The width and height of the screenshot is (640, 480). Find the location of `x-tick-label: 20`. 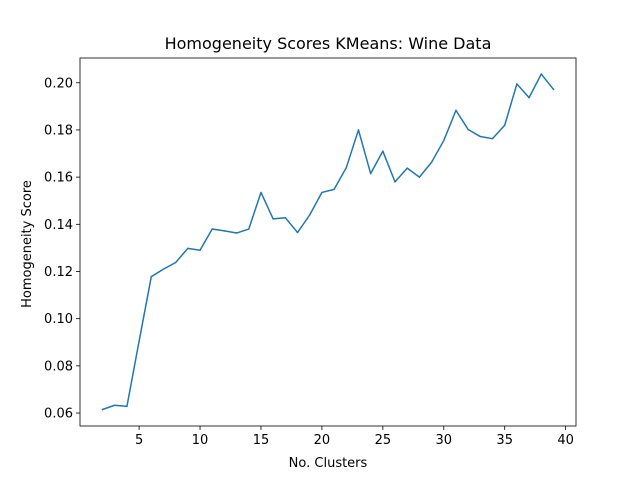

x-tick-label: 20 is located at coordinates (322, 440).